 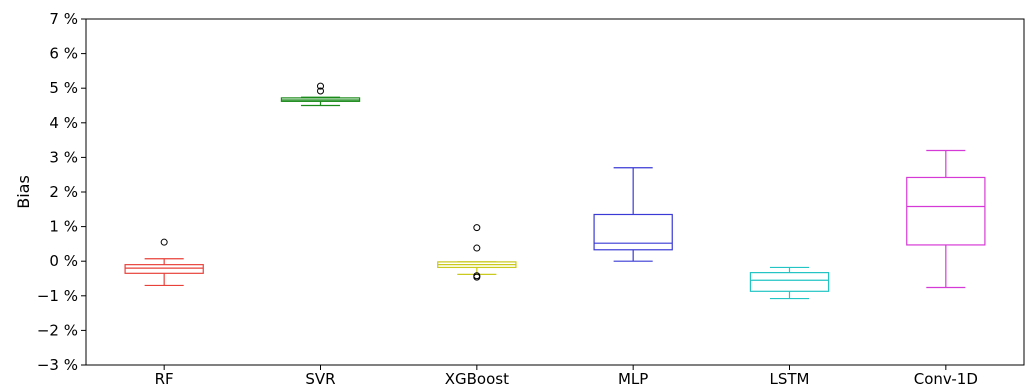 I want to click on x-tick-label: RF, so click(x=164, y=377).